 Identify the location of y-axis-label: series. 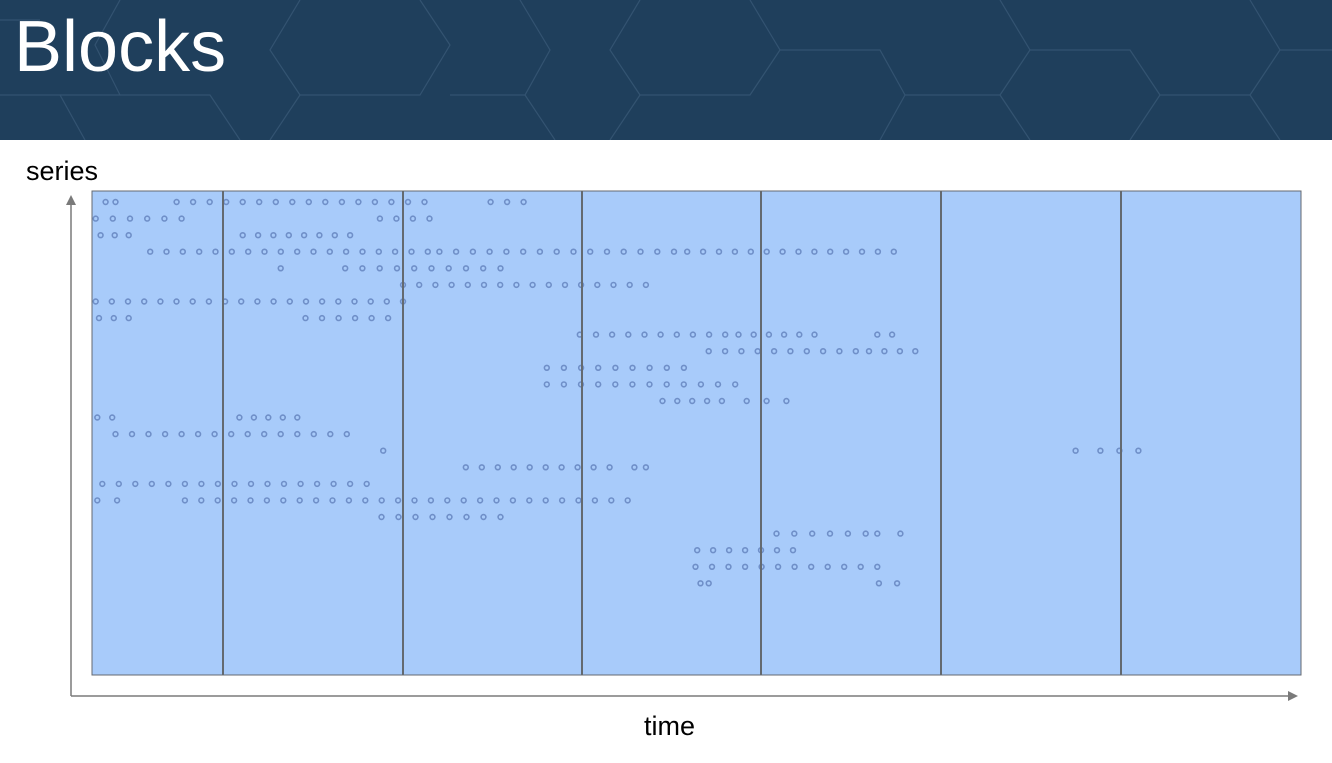
(62, 171).